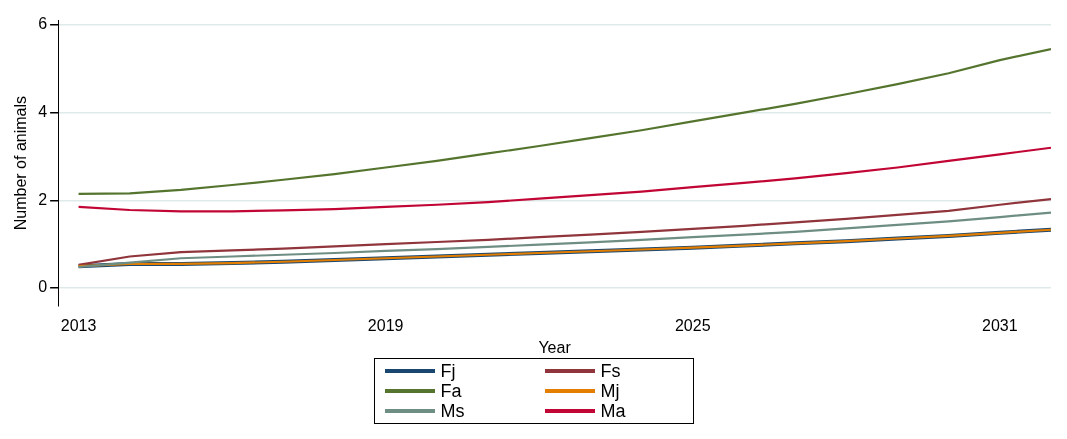 This screenshot has height=439, width=1067. Describe the element at coordinates (452, 411) in the screenshot. I see `legend-label: Ms` at that location.